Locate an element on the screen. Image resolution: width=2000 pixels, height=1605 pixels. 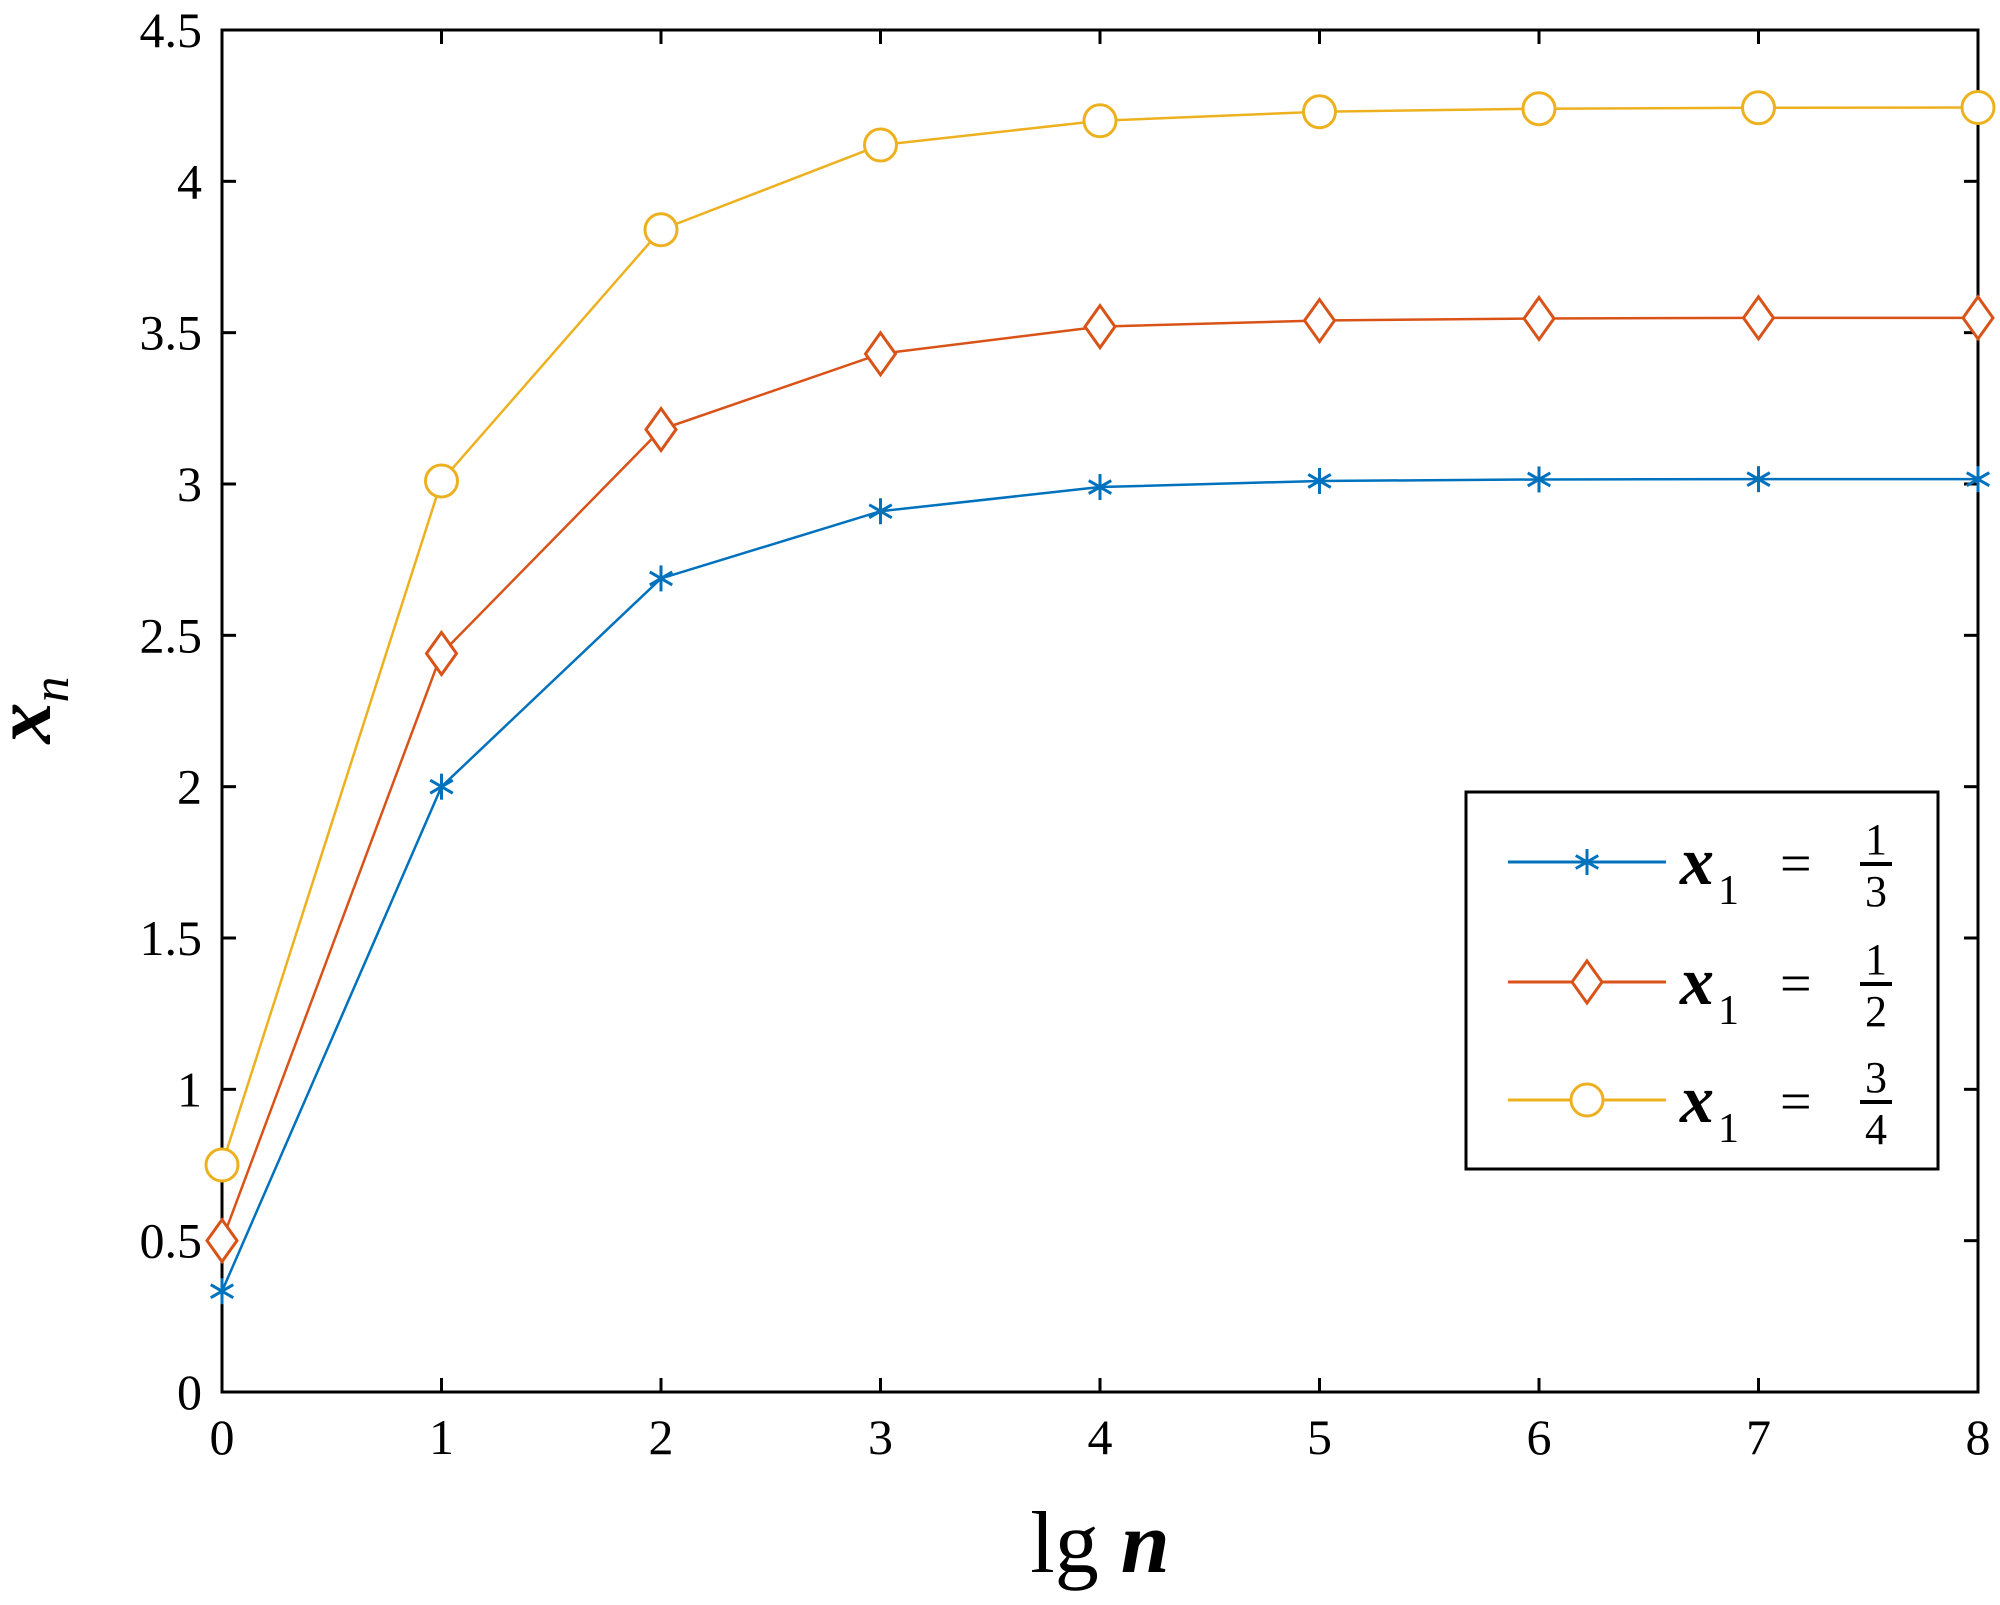
x-tick-label: 3 is located at coordinates (880, 1437).